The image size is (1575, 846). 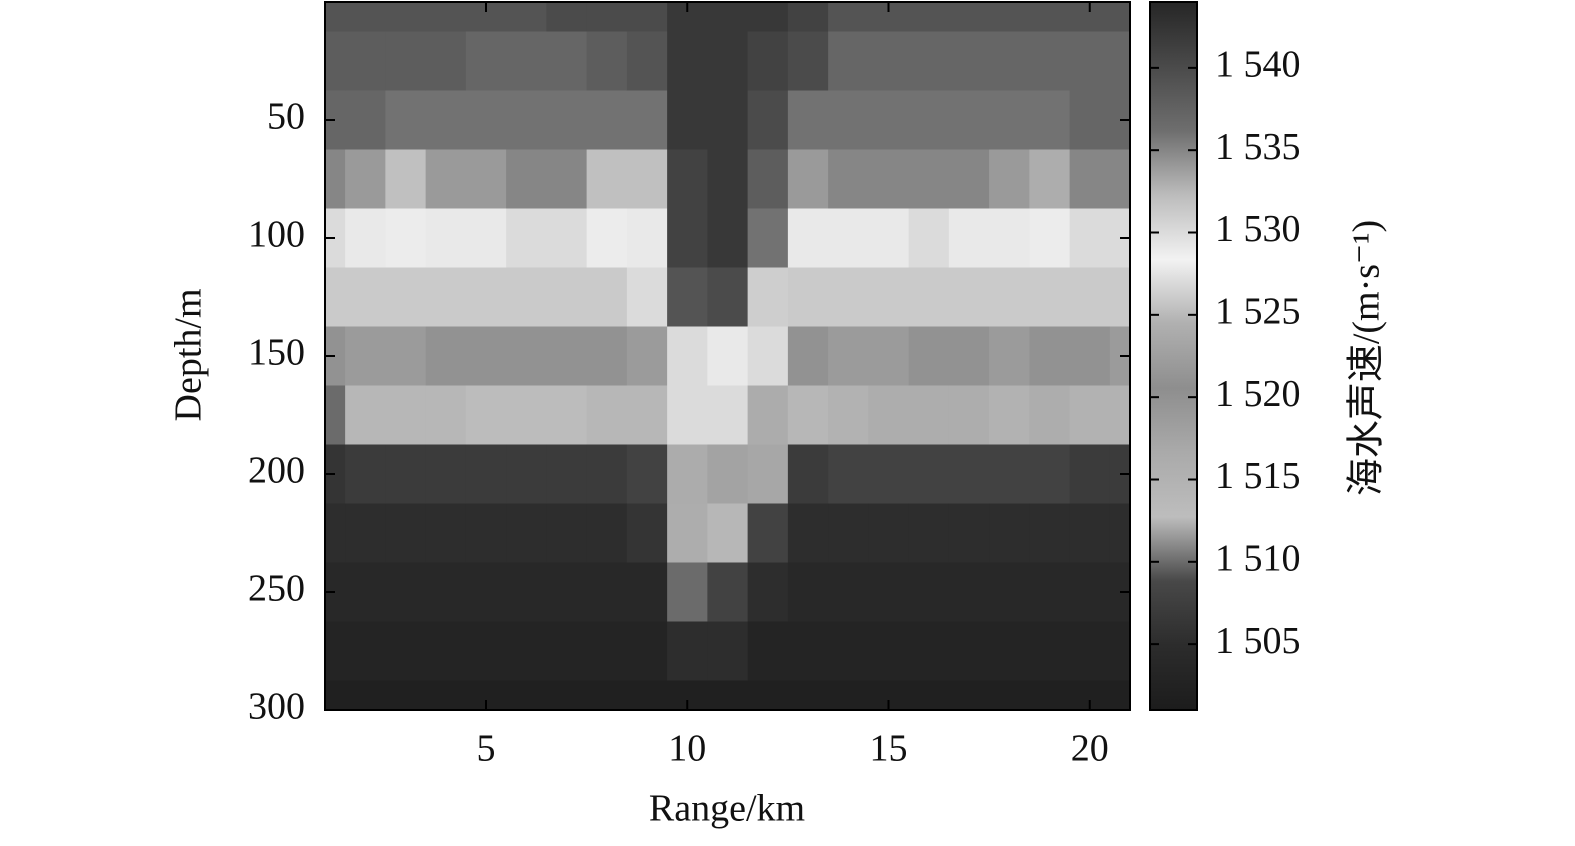 I want to click on colorbar-tick-label: 1 540, so click(x=1258, y=65).